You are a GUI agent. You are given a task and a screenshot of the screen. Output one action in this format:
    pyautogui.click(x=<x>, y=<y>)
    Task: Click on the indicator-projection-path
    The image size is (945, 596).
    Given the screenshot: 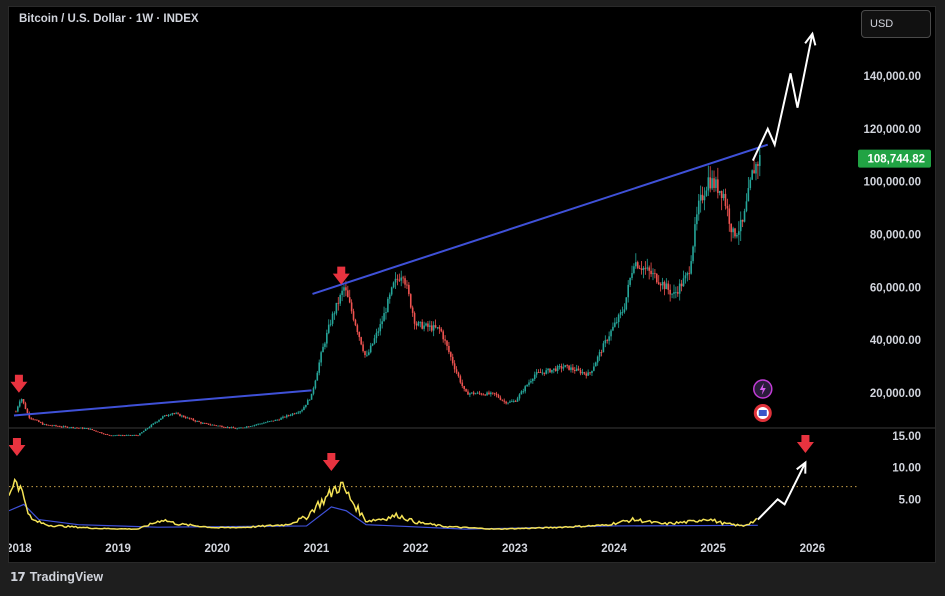 What is the action you would take?
    pyautogui.click(x=782, y=491)
    